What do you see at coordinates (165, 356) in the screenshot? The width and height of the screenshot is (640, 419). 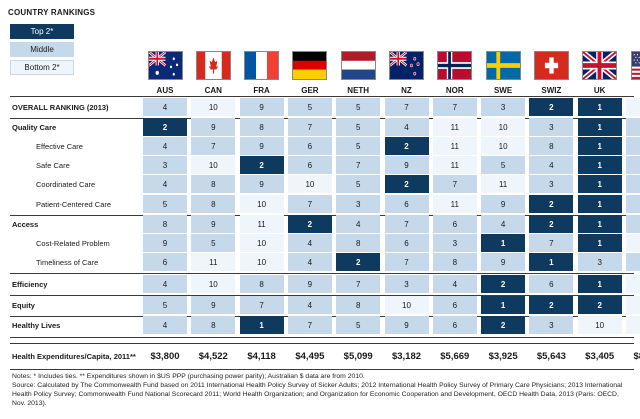 I see `expenditure-value: $3,800` at bounding box center [165, 356].